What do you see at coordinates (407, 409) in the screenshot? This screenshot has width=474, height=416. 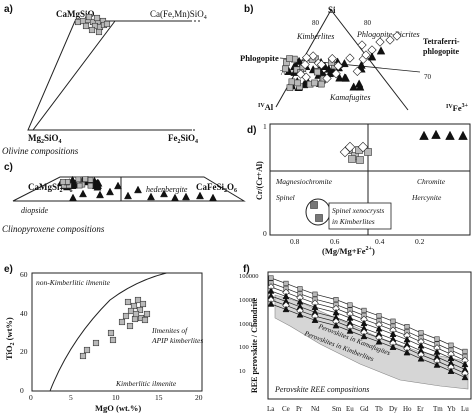 I see `ree-xtick-label: Ho` at bounding box center [407, 409].